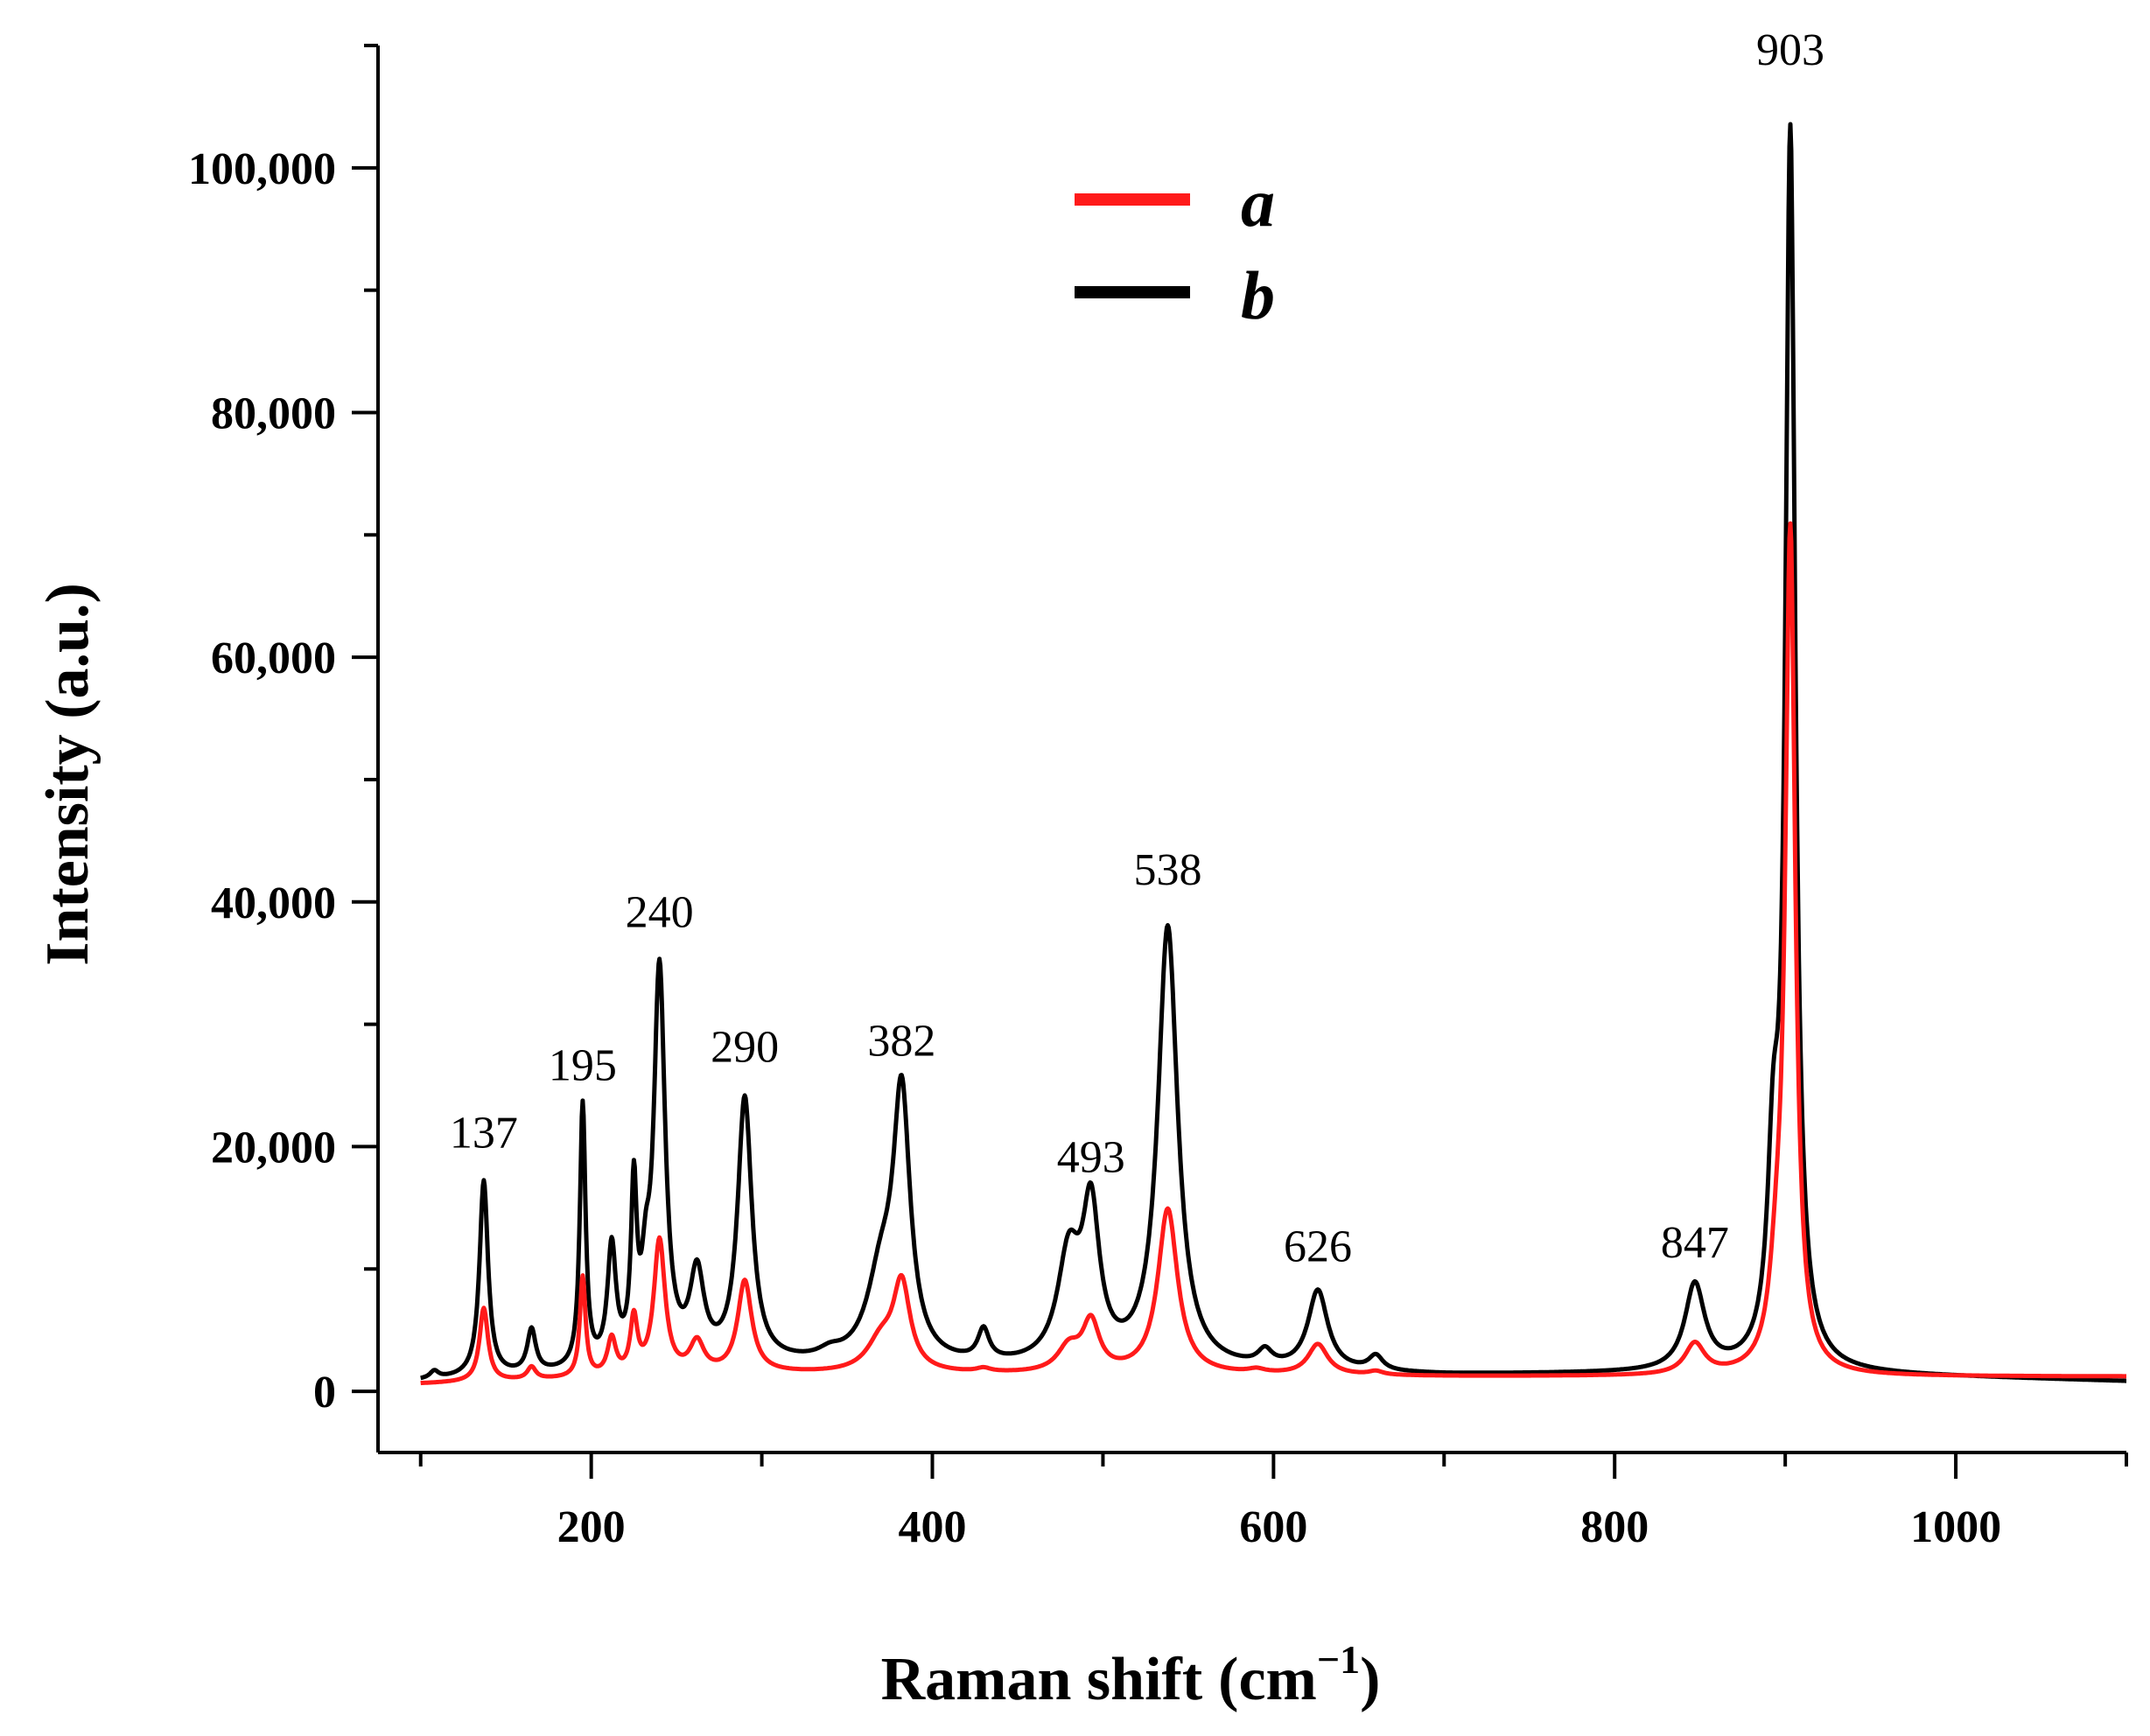 The width and height of the screenshot is (2150, 1736). Describe the element at coordinates (1339, 1659) in the screenshot. I see `x-axis-title-superscript: −1` at that location.